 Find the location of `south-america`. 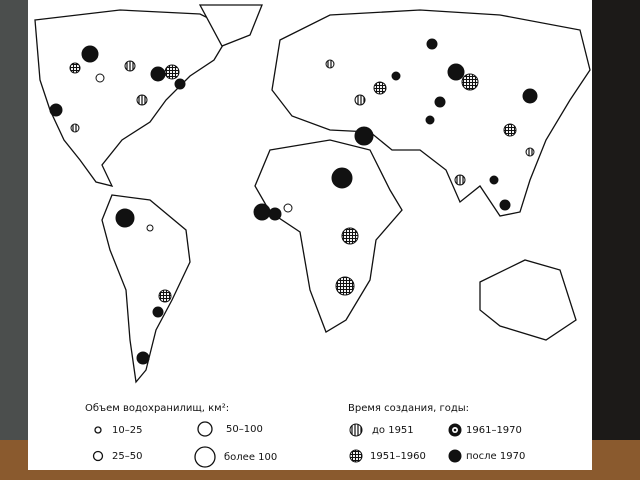

south-america is located at coordinates (146, 289).